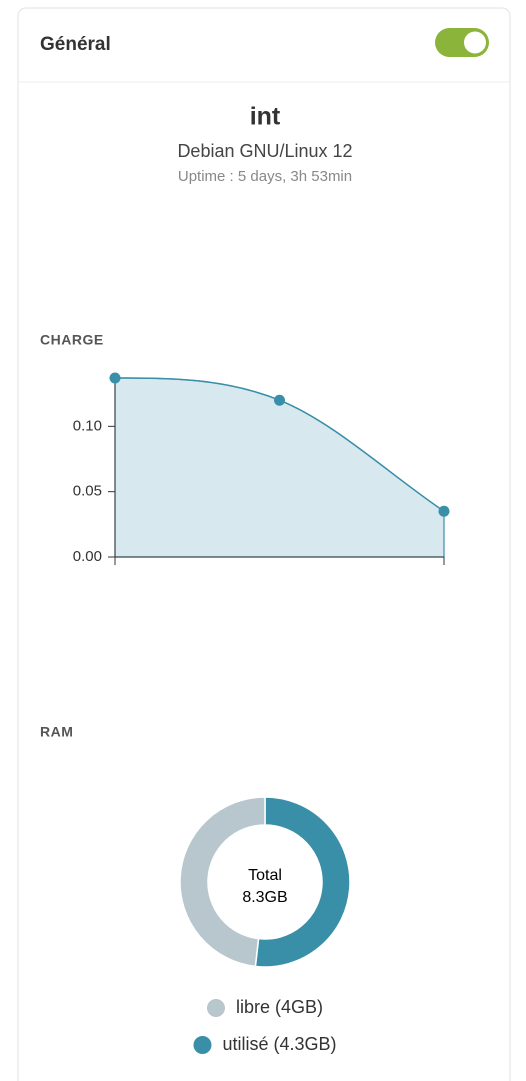 The width and height of the screenshot is (526, 1081). I want to click on toggle-knob, so click(475, 42).